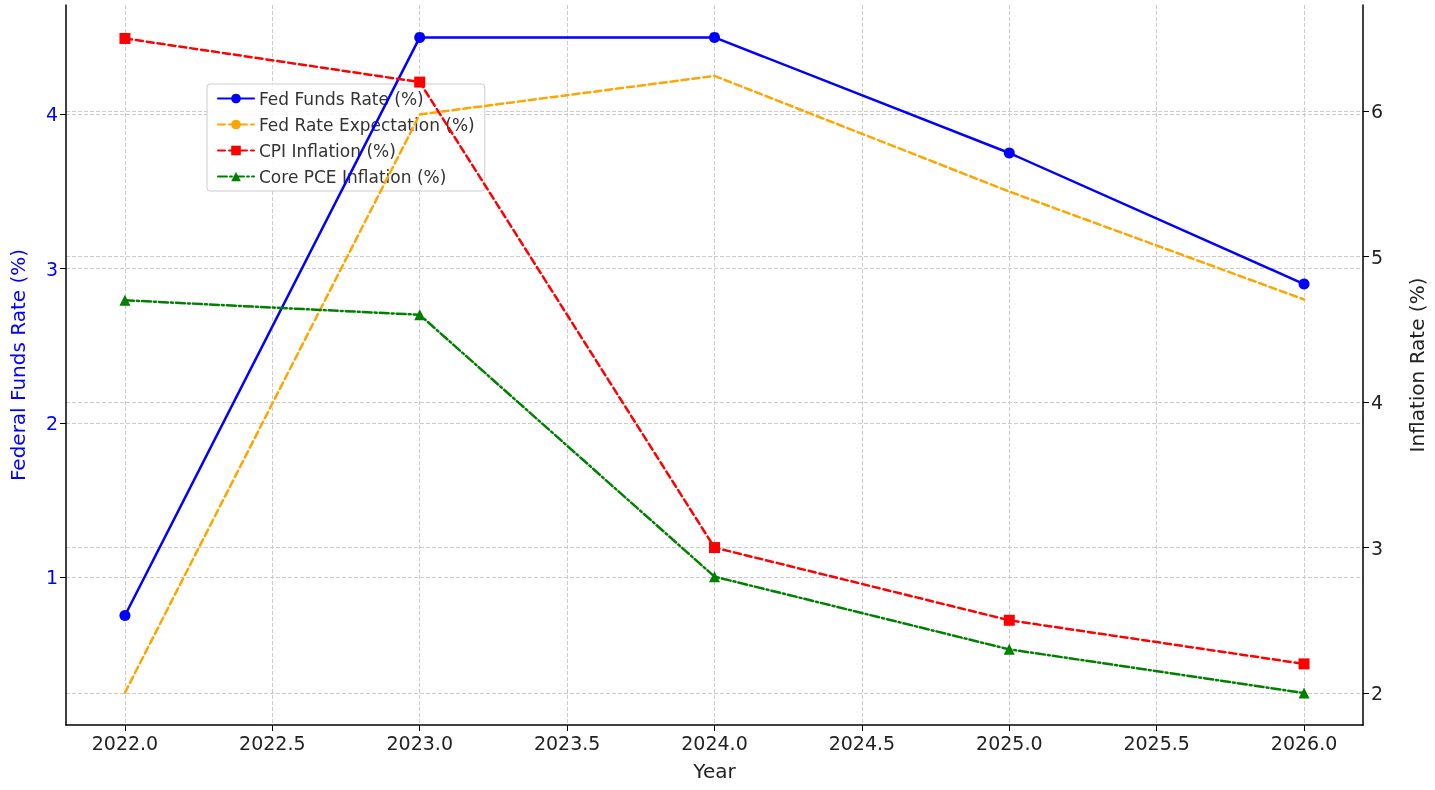 The height and width of the screenshot is (790, 1435). Describe the element at coordinates (1377, 402) in the screenshot. I see `y2-tick-label: 4` at that location.